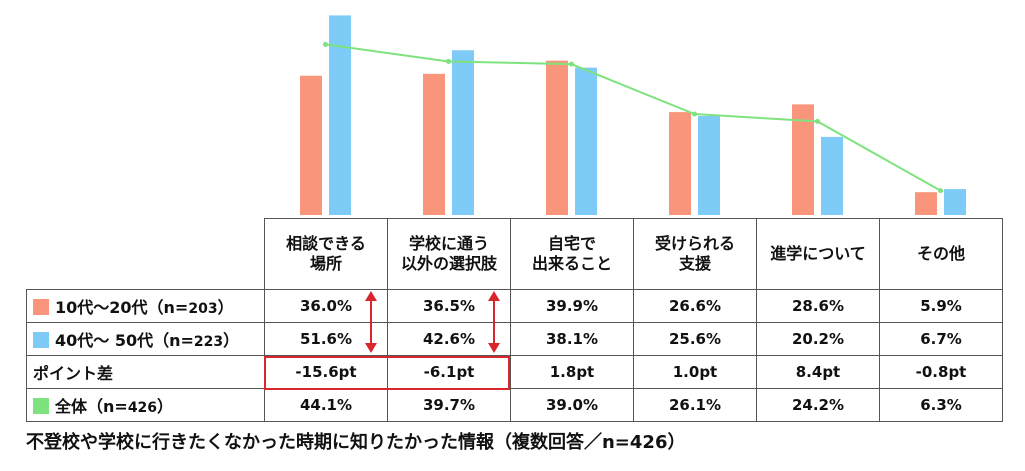  What do you see at coordinates (695, 306) in the screenshot?
I see `value-cell: 26.6%` at bounding box center [695, 306].